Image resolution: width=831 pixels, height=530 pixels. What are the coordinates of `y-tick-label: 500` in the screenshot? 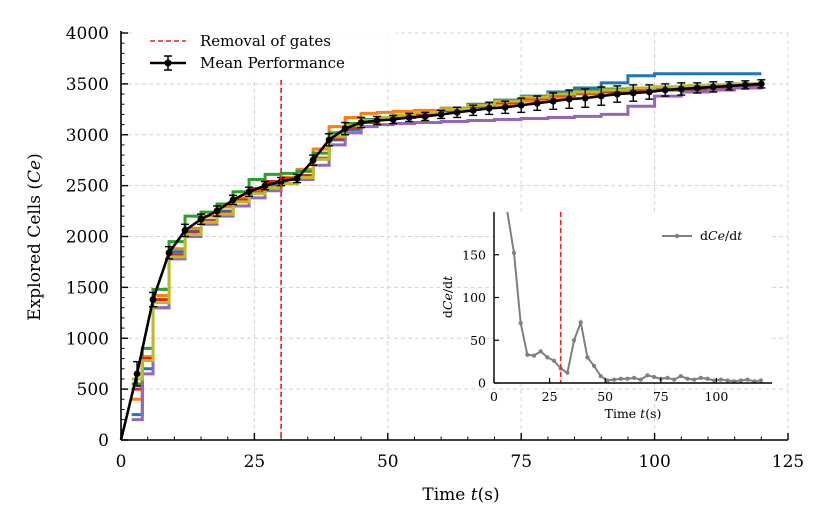 It's located at (93, 390).